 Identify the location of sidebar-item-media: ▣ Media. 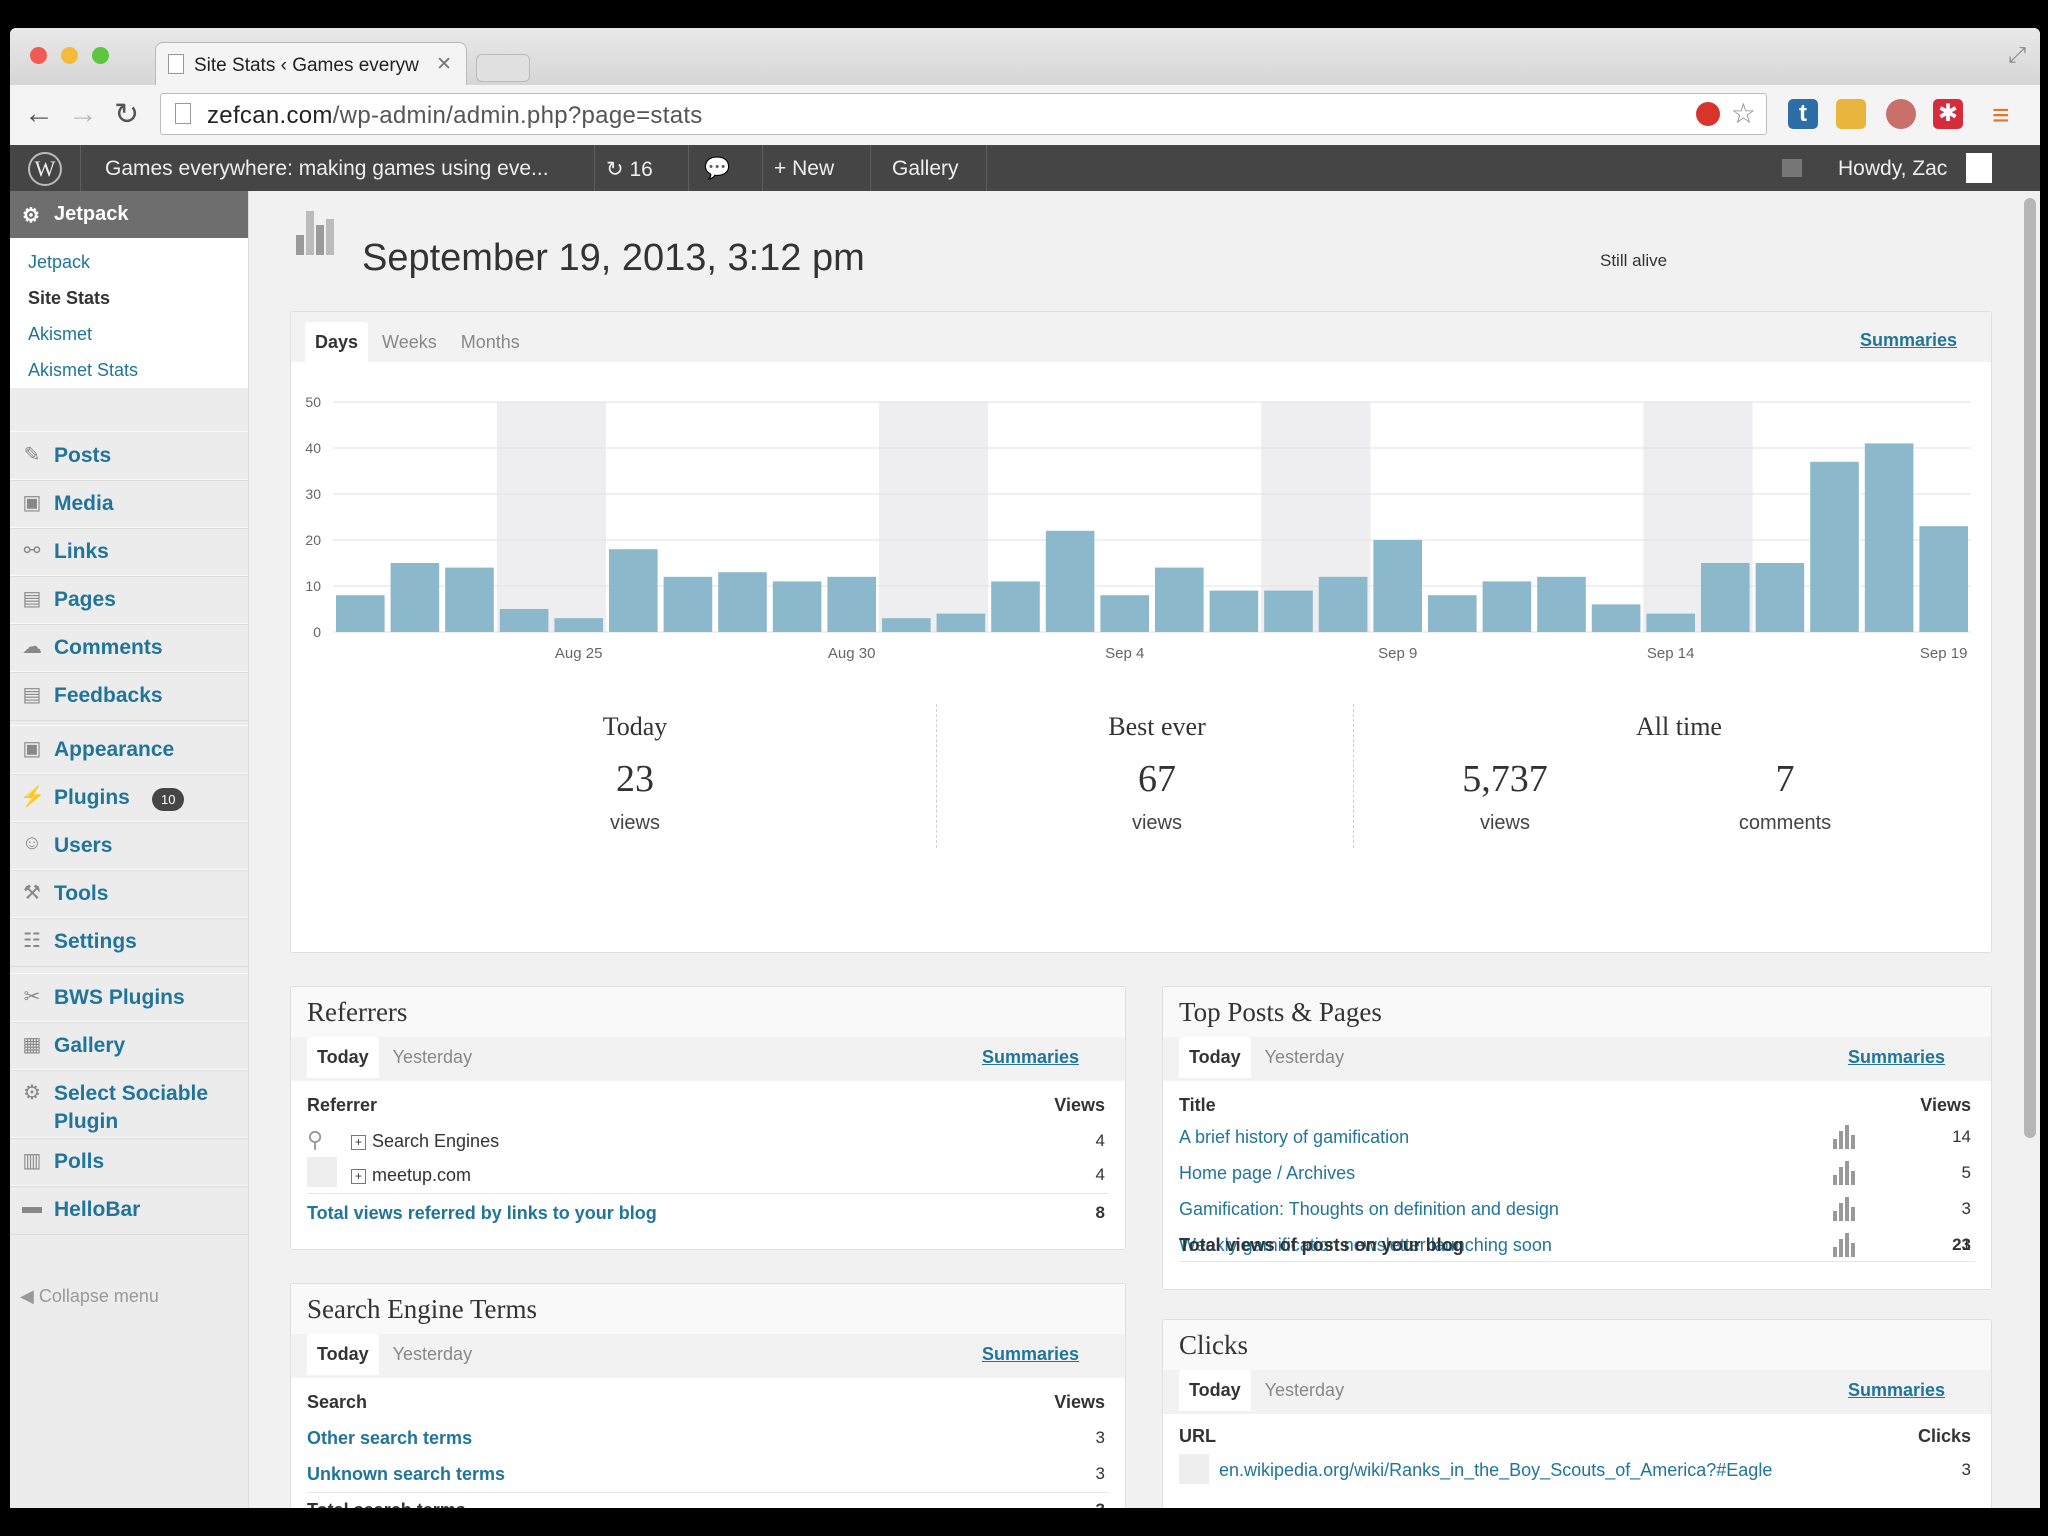
(129, 504).